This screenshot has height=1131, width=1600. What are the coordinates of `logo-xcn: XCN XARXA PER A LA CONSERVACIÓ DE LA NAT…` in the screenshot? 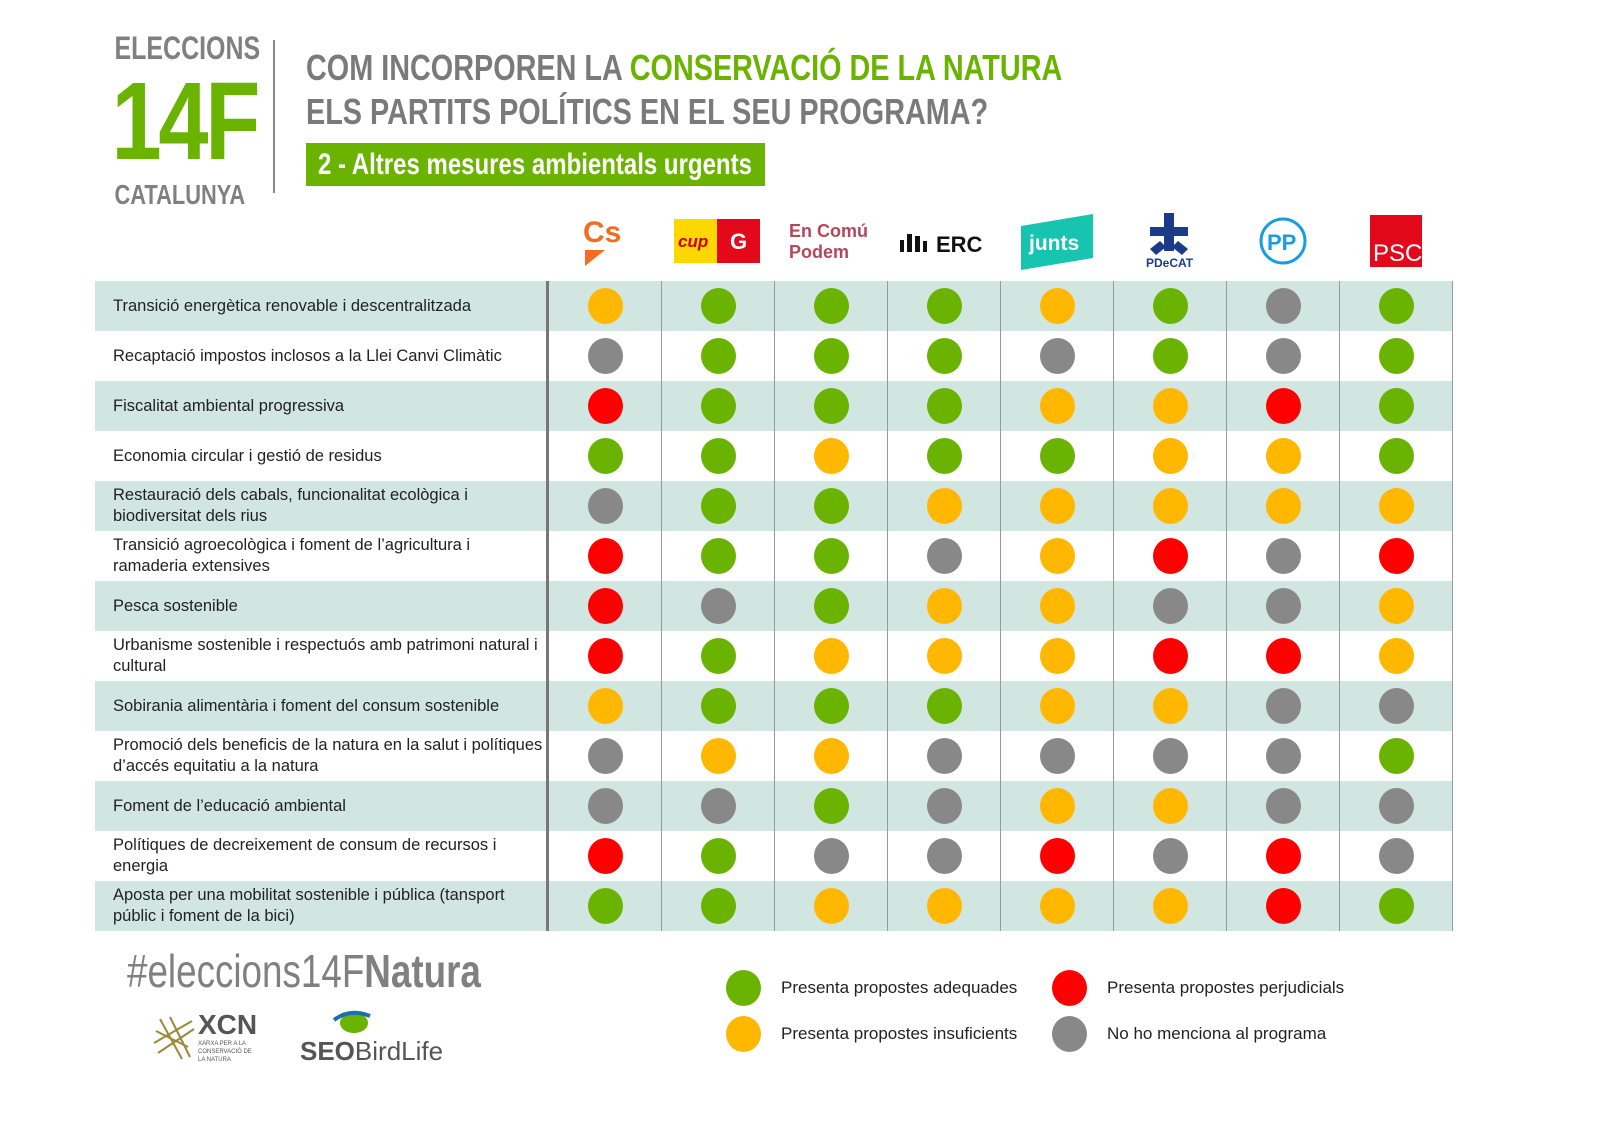 It's located at (205, 1037).